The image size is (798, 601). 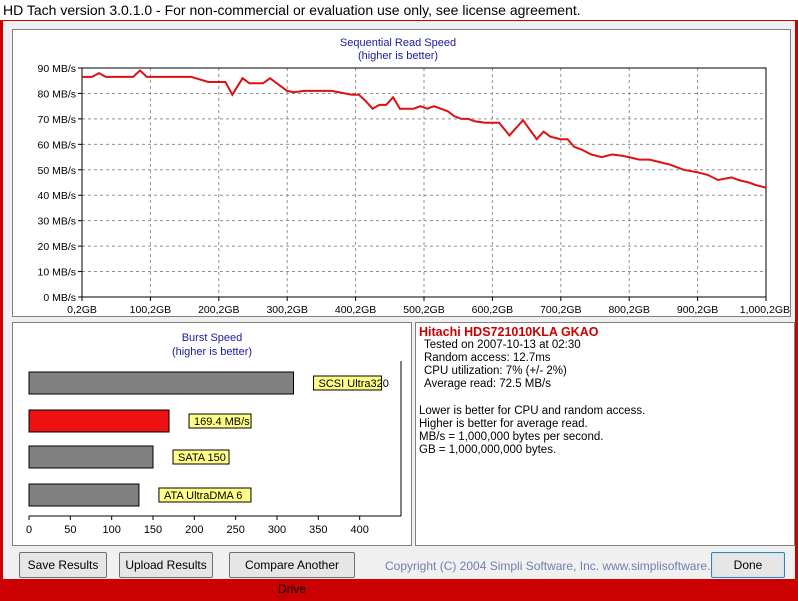 I want to click on seq-y-tick-label: 0 MB/s, so click(x=59, y=298).